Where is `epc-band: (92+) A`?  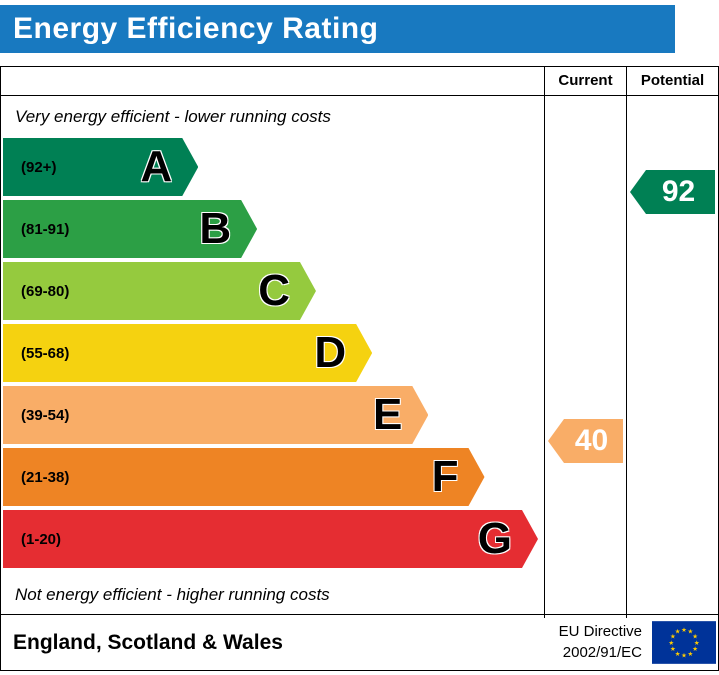
epc-band: (92+) A is located at coordinates (100, 167).